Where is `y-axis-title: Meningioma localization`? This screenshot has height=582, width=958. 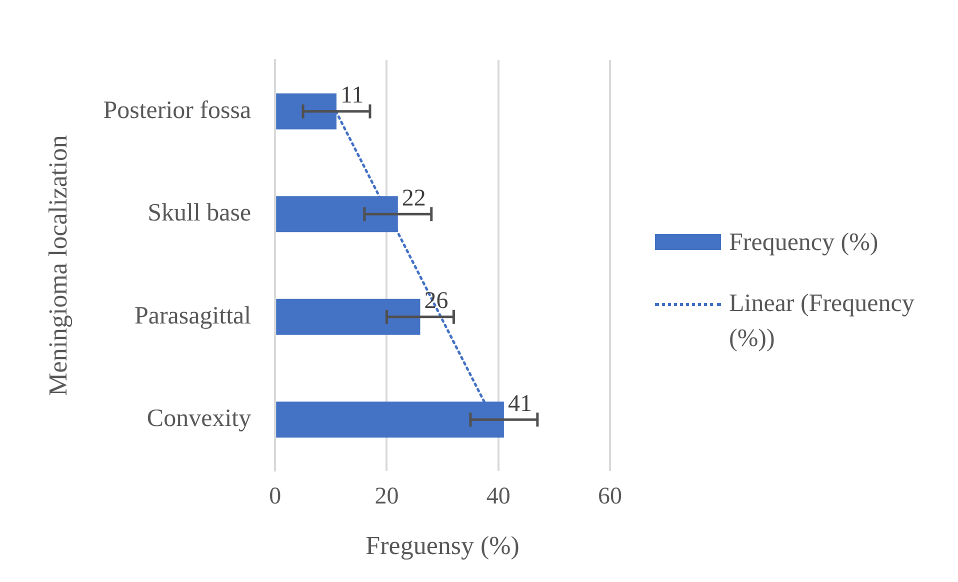 y-axis-title: Meningioma localization is located at coordinates (57, 265).